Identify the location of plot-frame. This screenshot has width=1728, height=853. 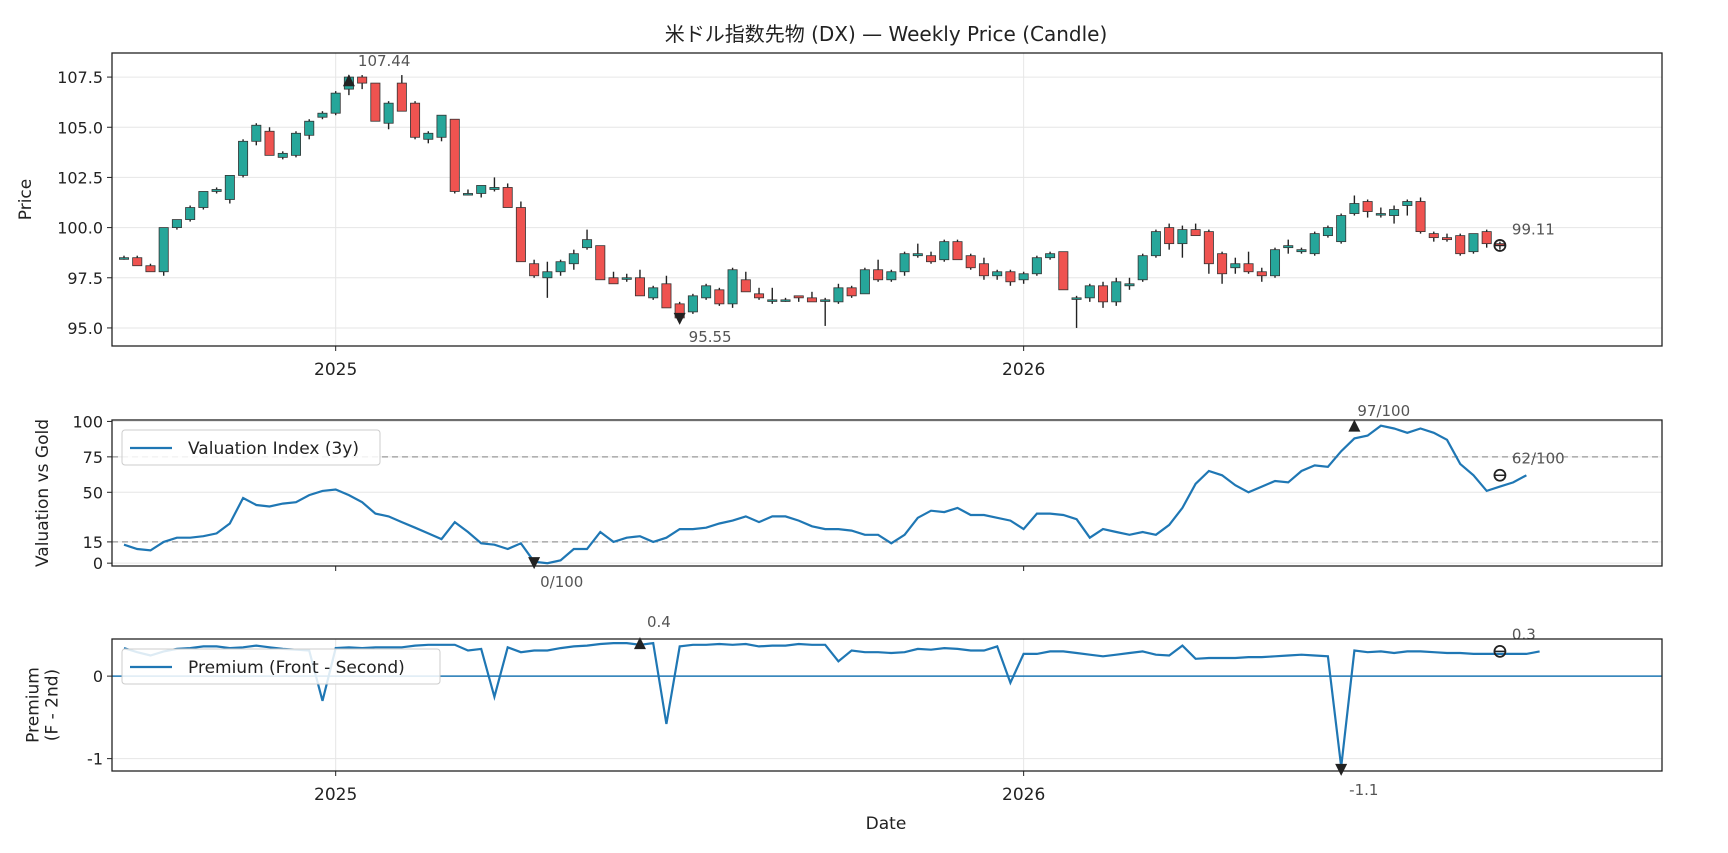
(887, 705).